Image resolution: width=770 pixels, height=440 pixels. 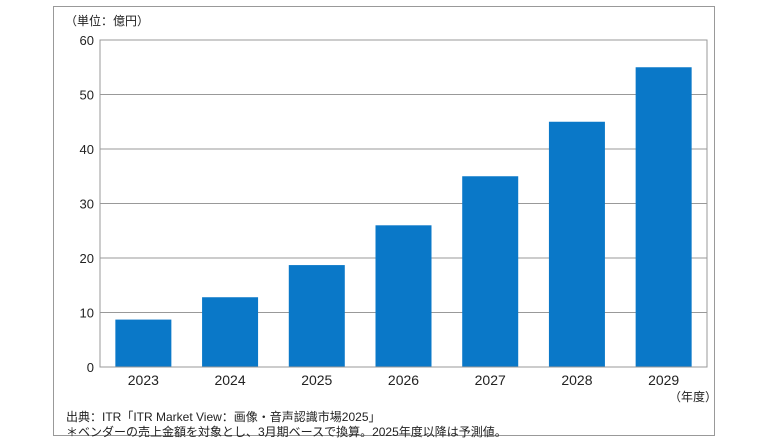 I want to click on x-tick-label: 2028, so click(x=576, y=380).